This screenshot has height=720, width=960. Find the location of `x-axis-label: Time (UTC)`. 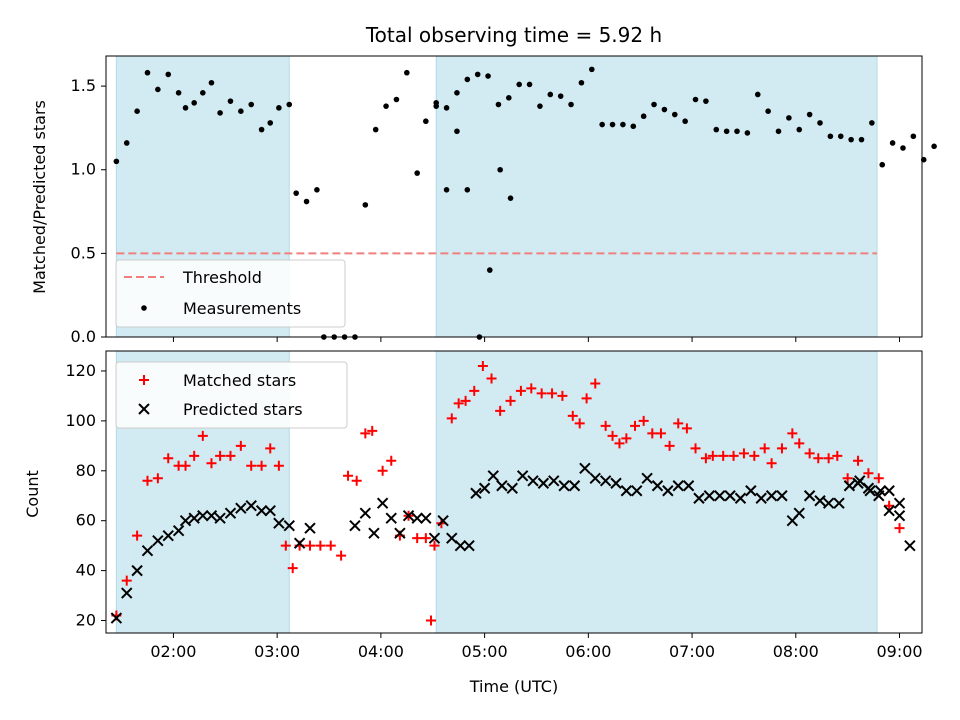

x-axis-label: Time (UTC) is located at coordinates (513, 686).